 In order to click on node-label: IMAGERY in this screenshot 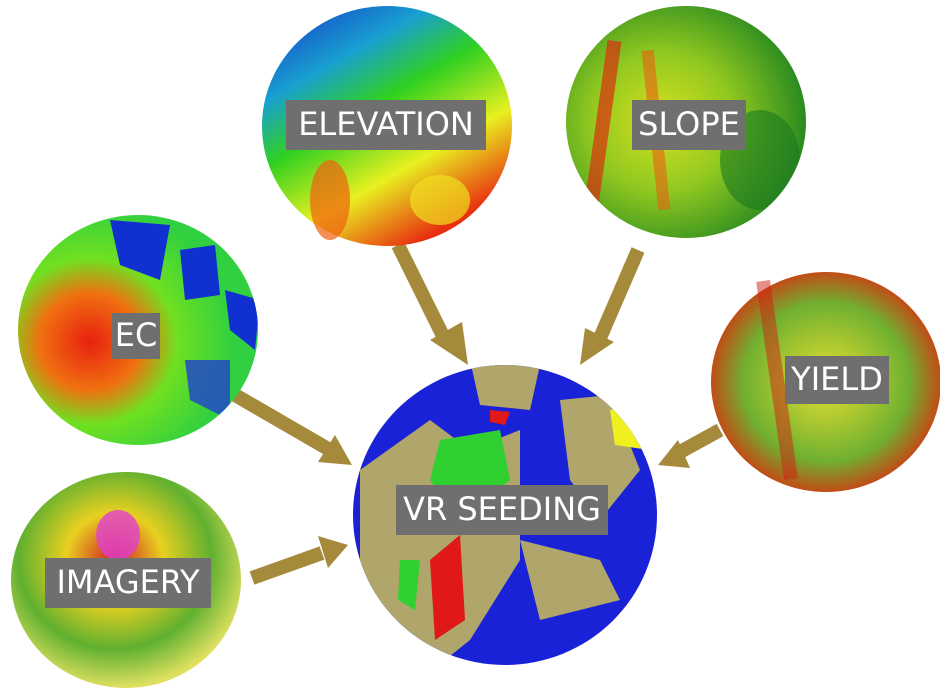, I will do `click(128, 582)`.